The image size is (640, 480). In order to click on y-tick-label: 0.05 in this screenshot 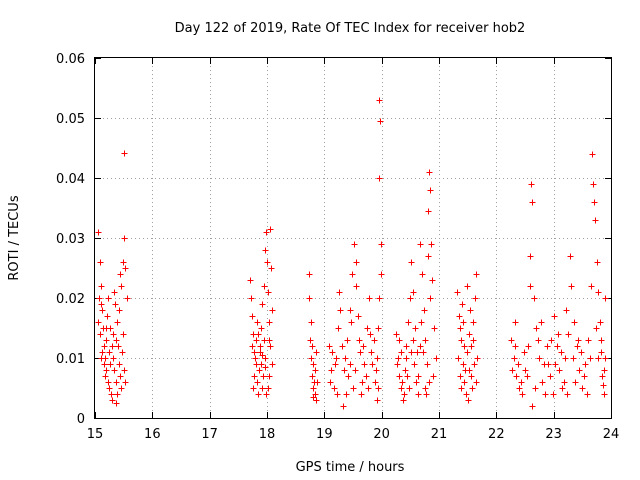, I will do `click(70, 119)`.